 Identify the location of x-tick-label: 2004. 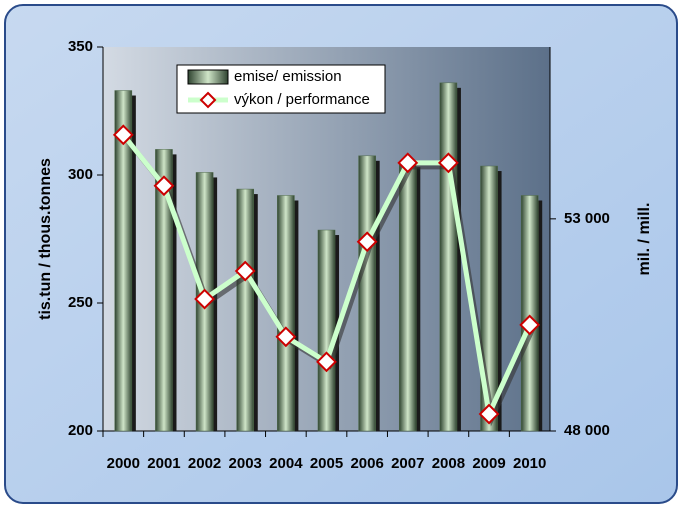
(286, 463).